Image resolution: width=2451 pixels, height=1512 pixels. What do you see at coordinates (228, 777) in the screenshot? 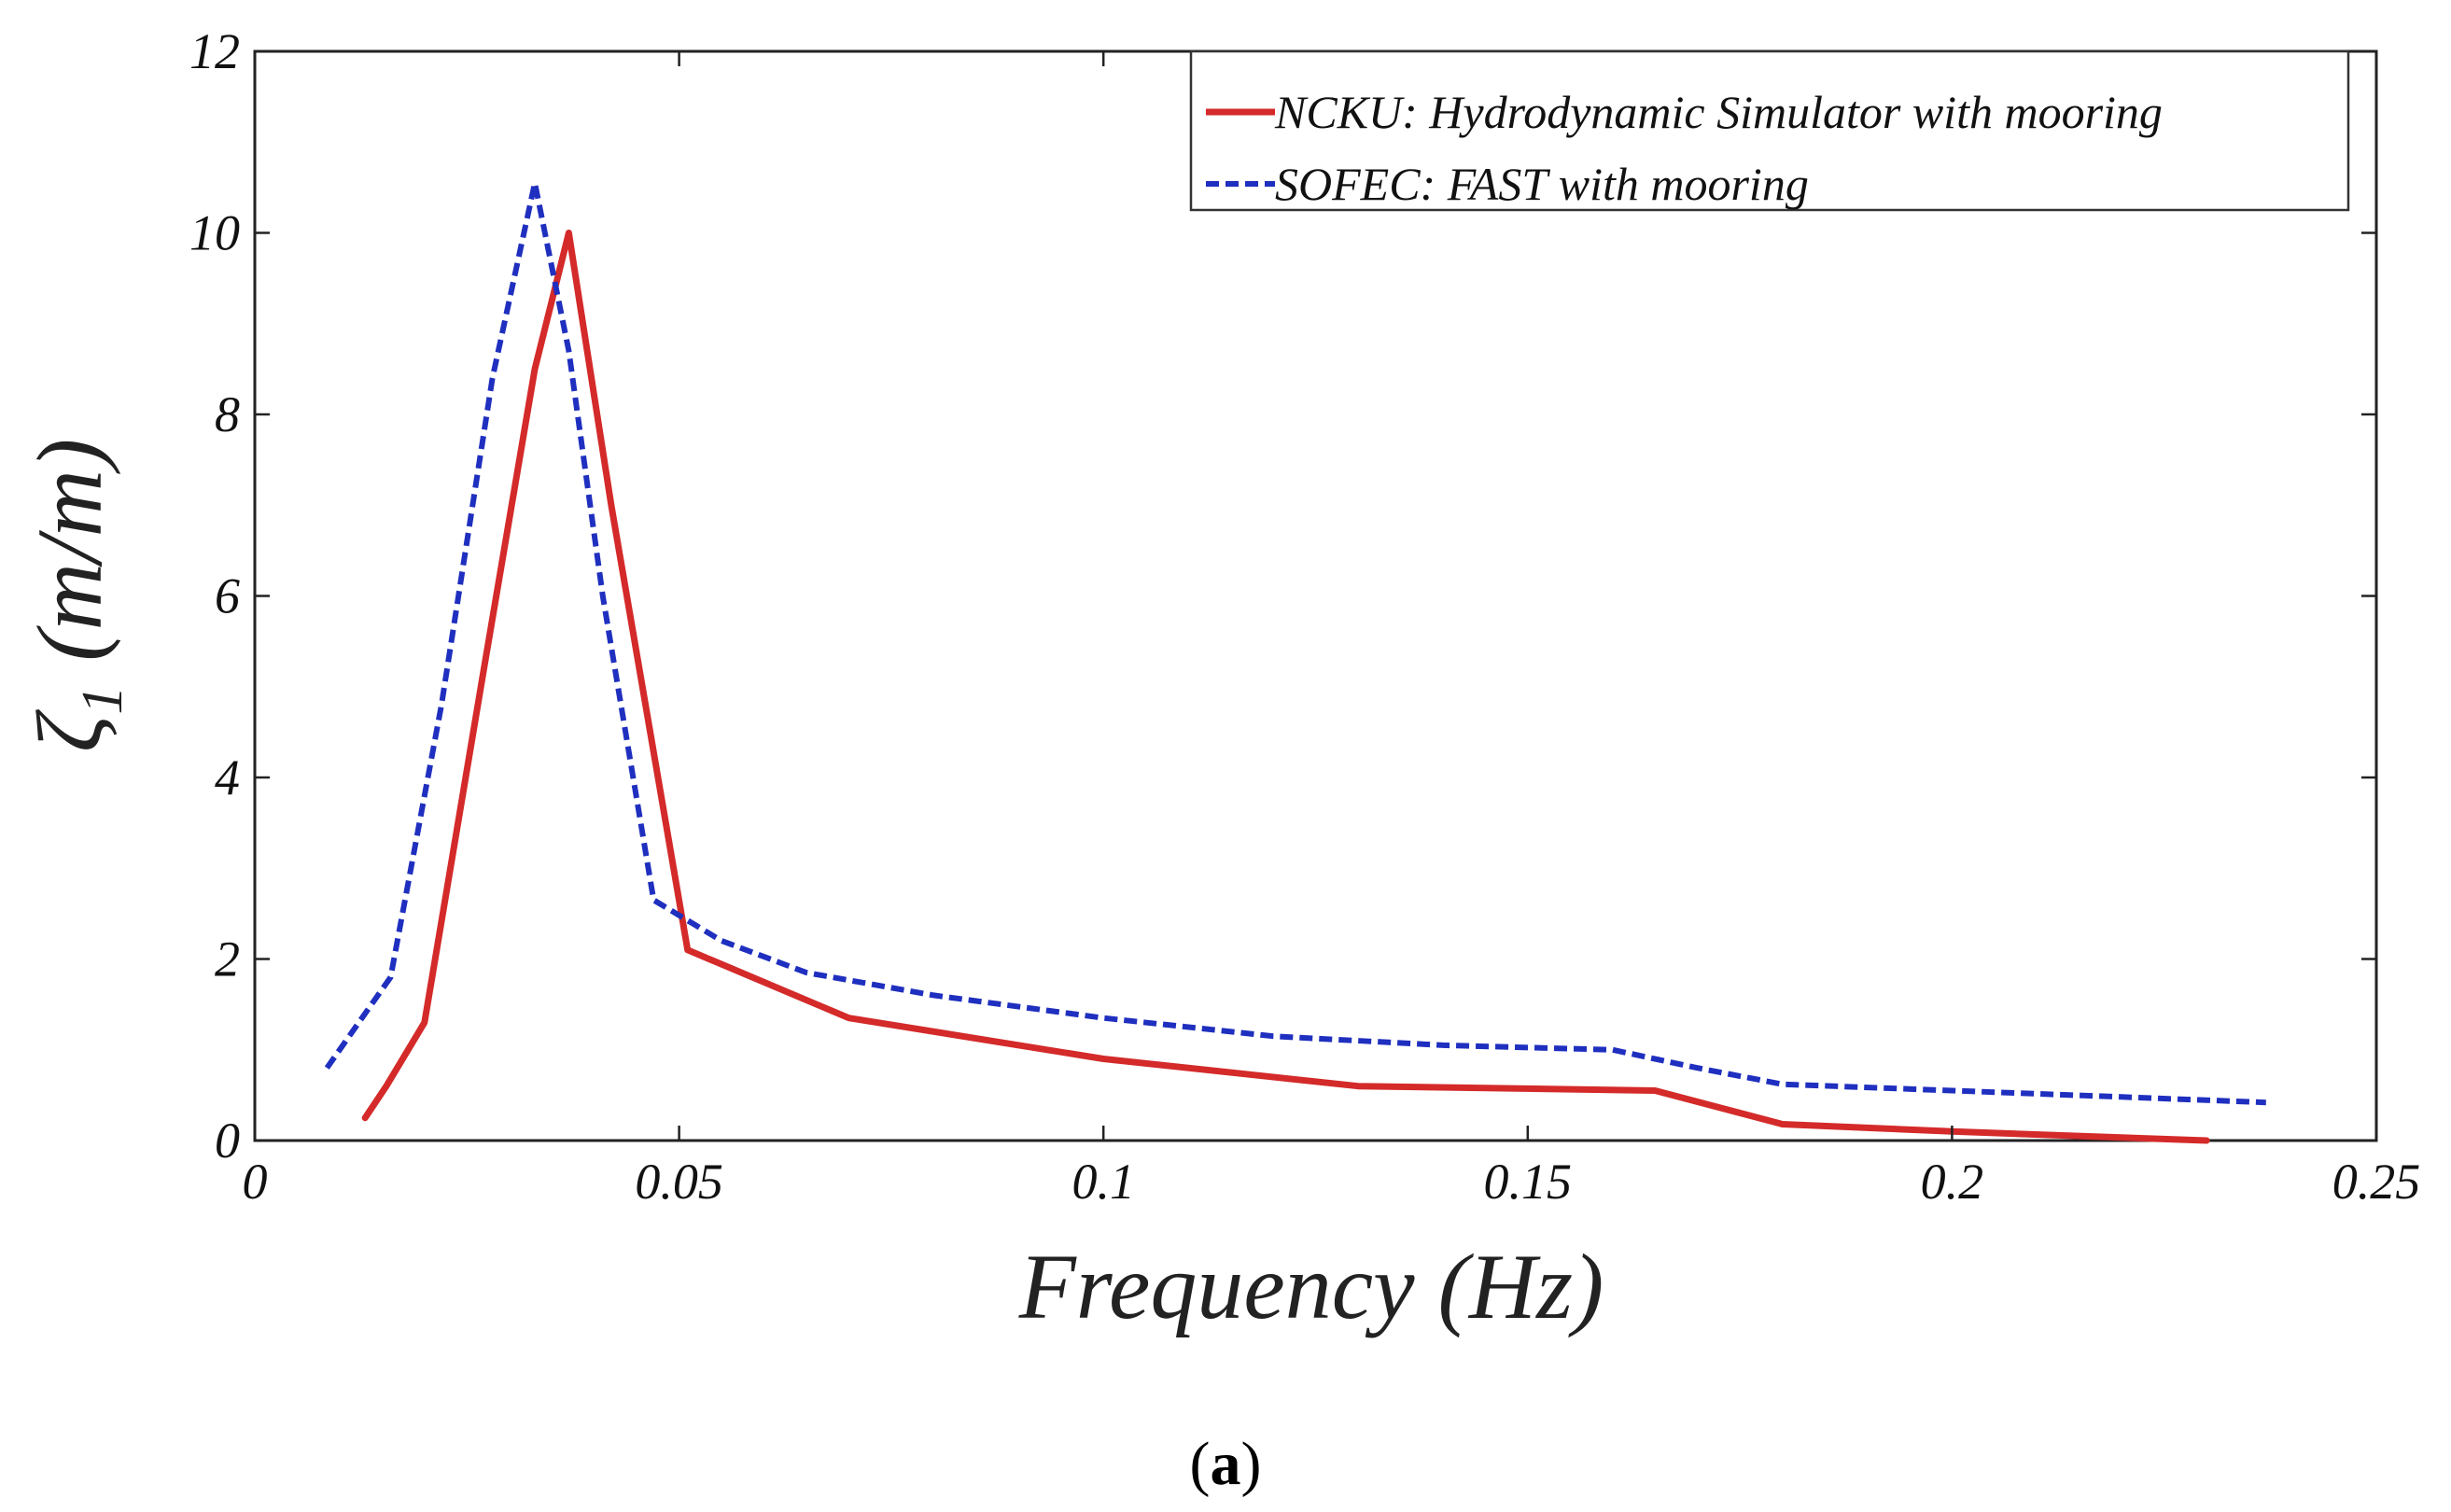
I see `y-tick-label: 4` at bounding box center [228, 777].